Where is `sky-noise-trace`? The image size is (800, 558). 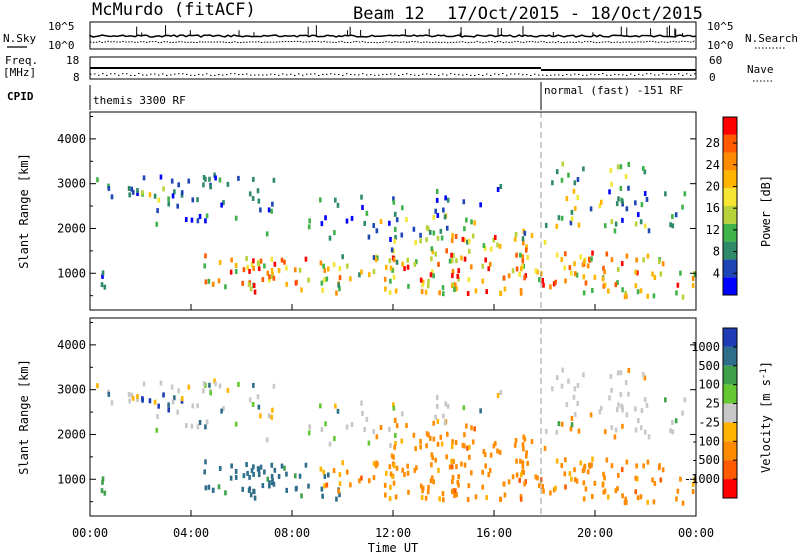
sky-noise-trace is located at coordinates (393, 36).